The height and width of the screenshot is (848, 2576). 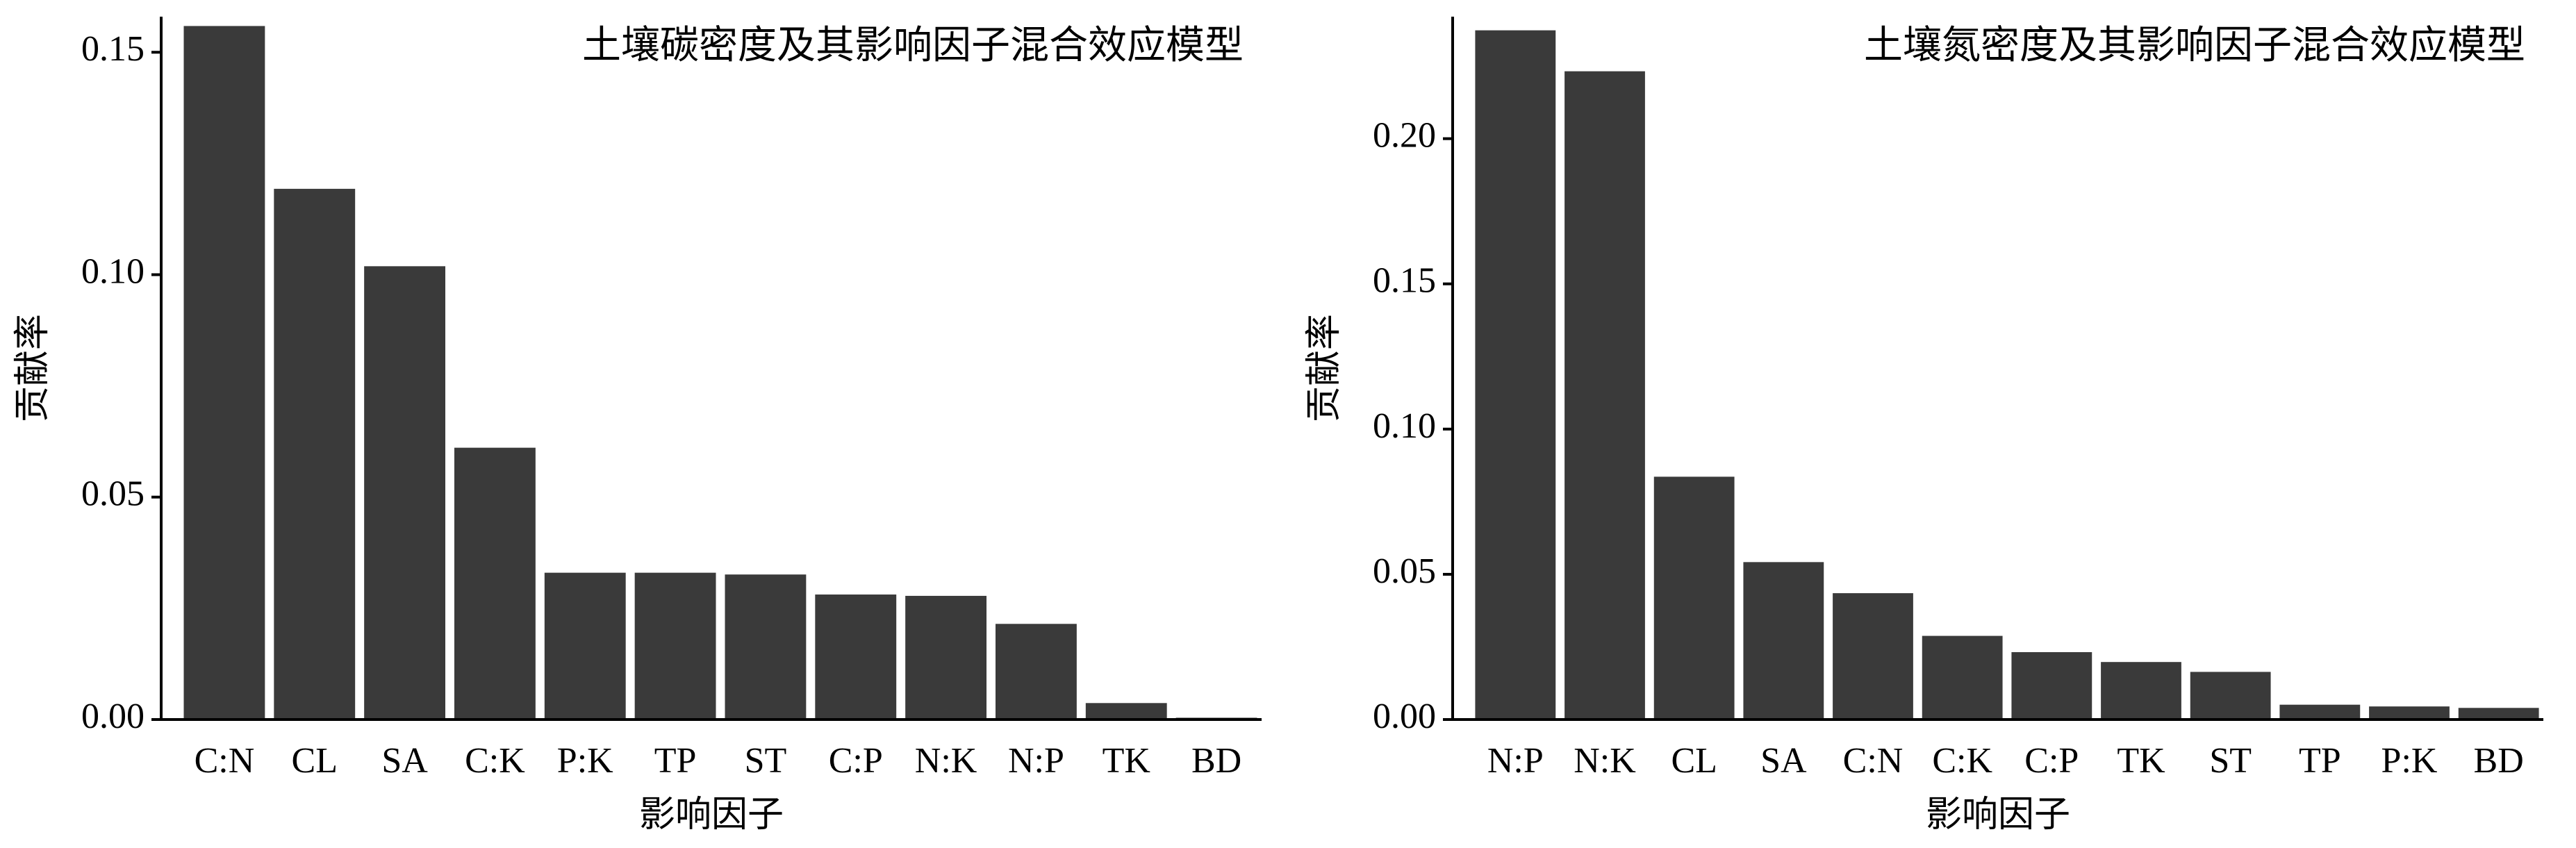 I want to click on y-tick-label: 0.20, so click(x=1404, y=136).